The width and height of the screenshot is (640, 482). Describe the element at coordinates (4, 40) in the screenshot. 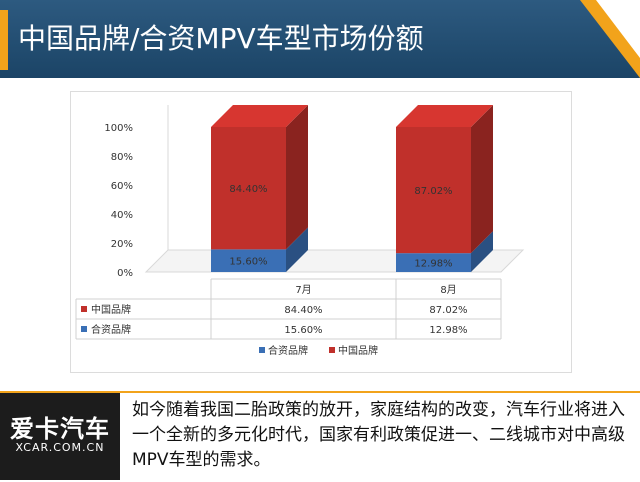

I see `title-accent-bar` at that location.